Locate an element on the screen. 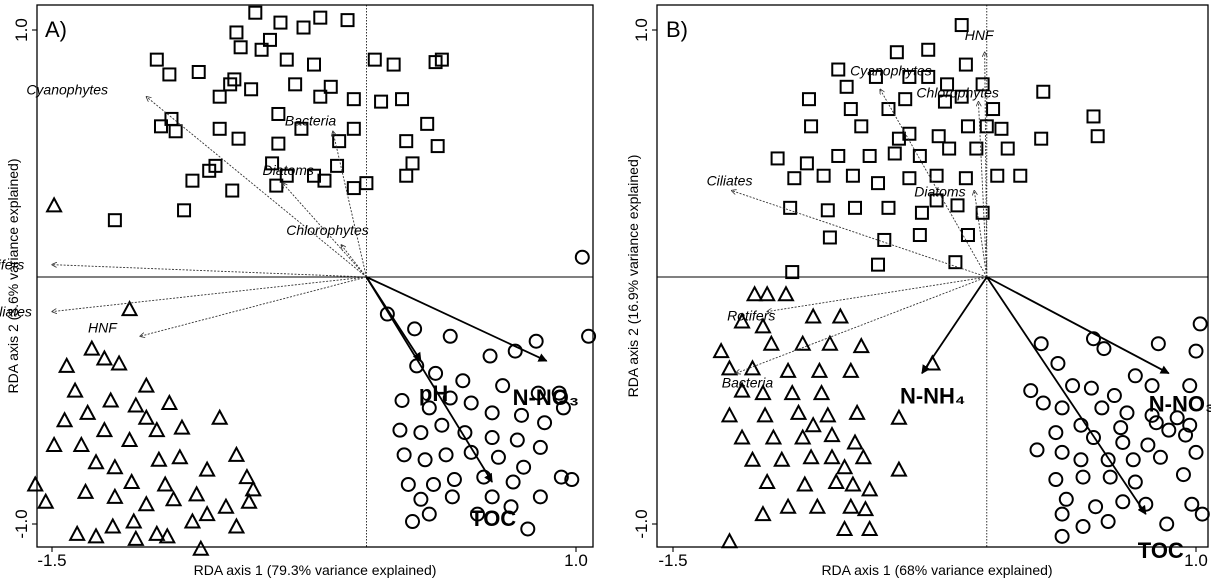 The width and height of the screenshot is (1211, 581). species-label: Rotifers is located at coordinates (751, 316).